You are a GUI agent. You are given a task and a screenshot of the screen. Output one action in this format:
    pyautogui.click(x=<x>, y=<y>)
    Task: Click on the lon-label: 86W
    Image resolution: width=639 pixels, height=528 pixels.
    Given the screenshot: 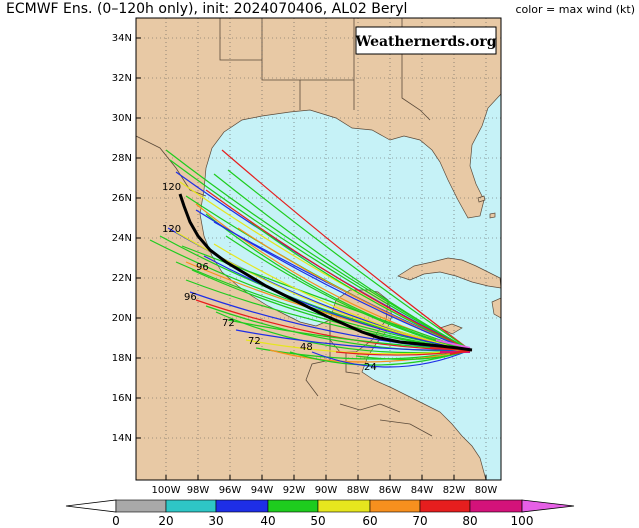 What is the action you would take?
    pyautogui.click(x=390, y=490)
    